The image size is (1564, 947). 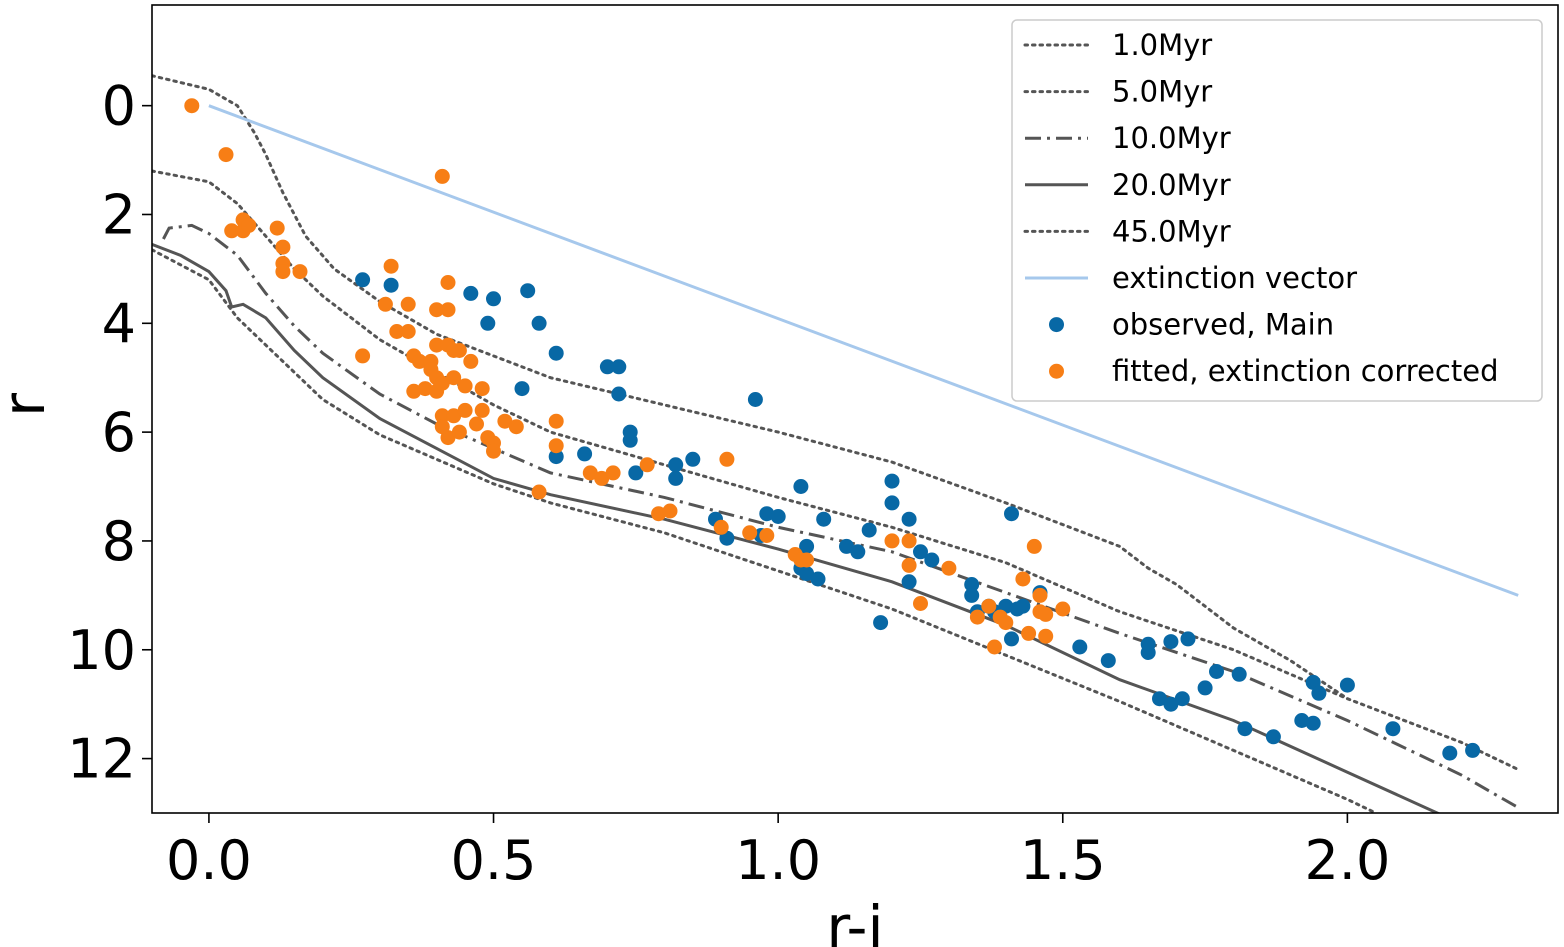 I want to click on y-axis-ticks: 0 2 4 6 8 10 12, so click(x=109, y=433).